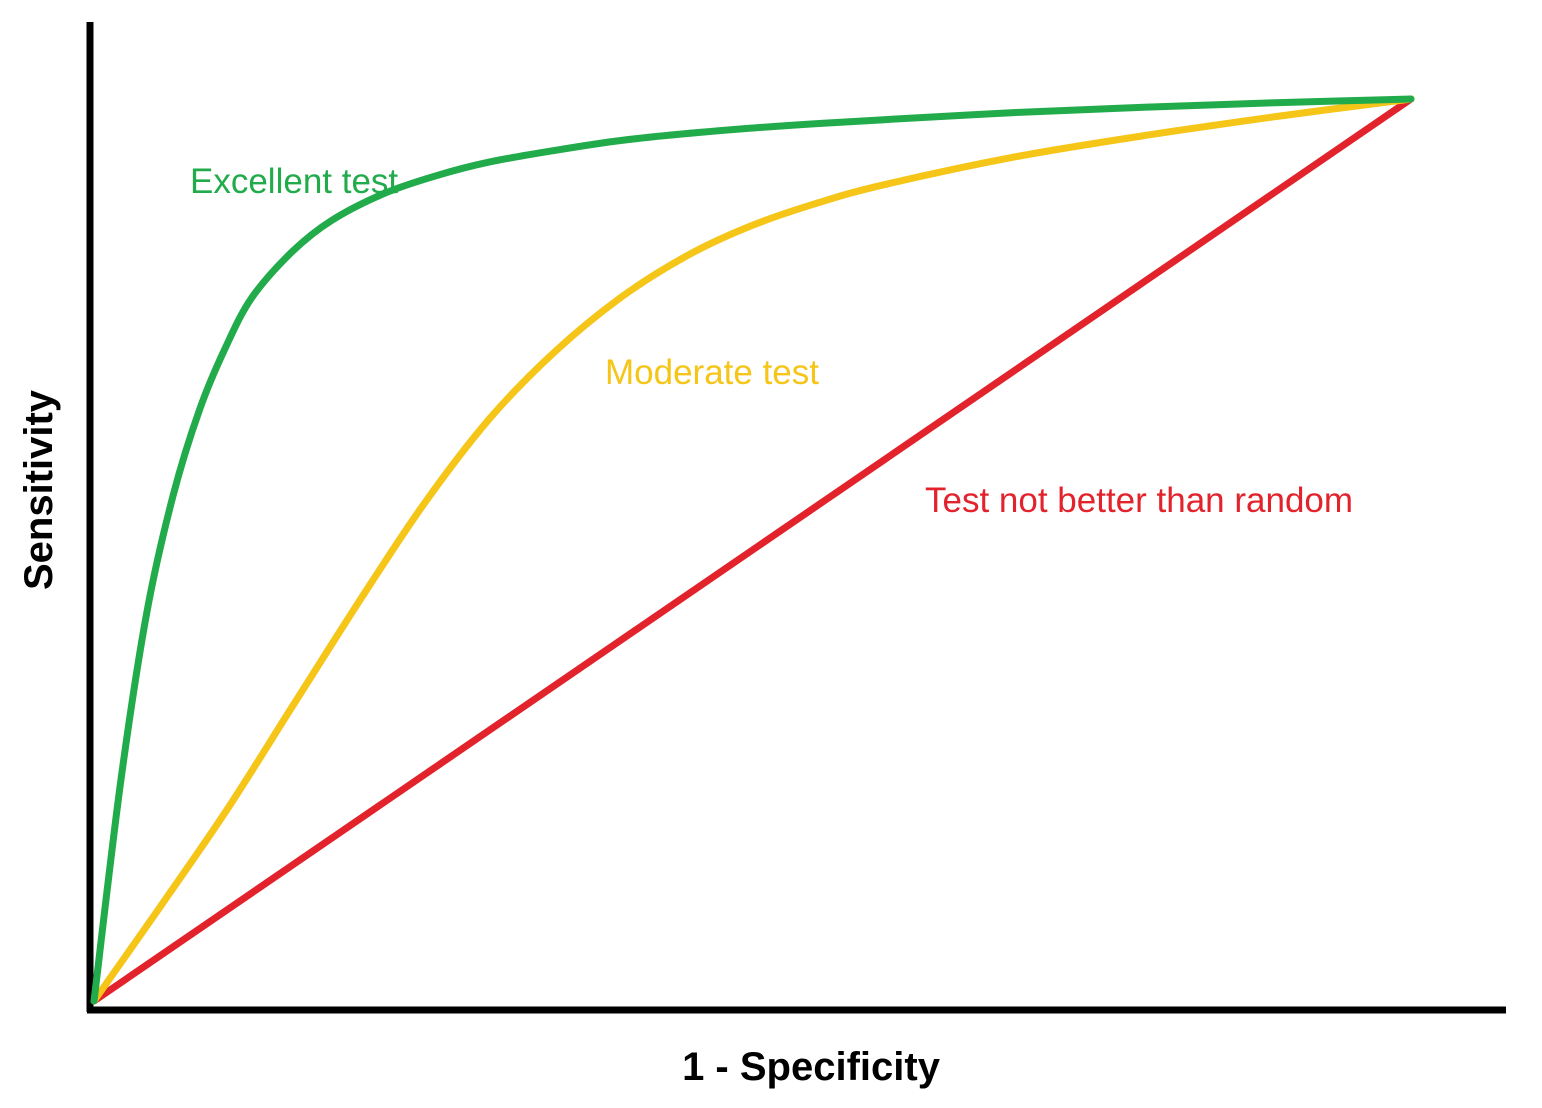 The image size is (1542, 1108). I want to click on y-axis-title: Sensitivity, so click(39, 489).